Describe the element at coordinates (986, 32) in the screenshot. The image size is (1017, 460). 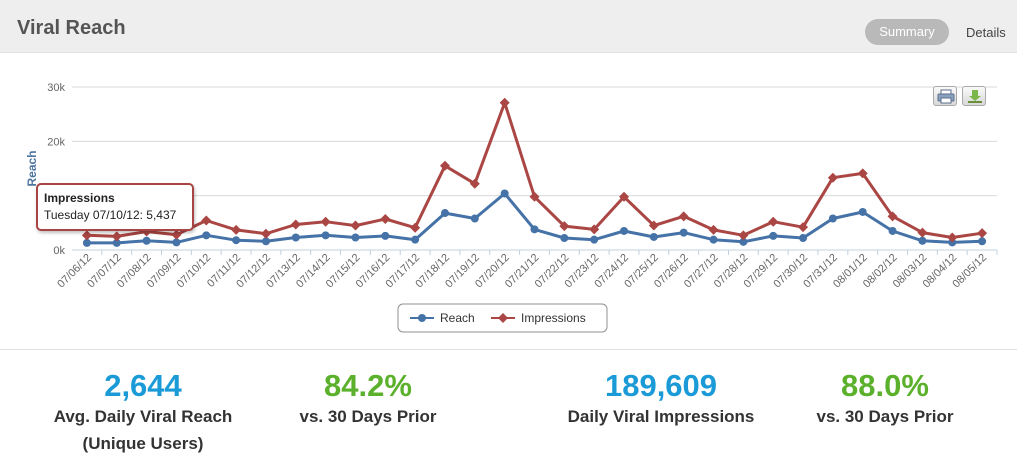
I see `tab-details: Details` at that location.